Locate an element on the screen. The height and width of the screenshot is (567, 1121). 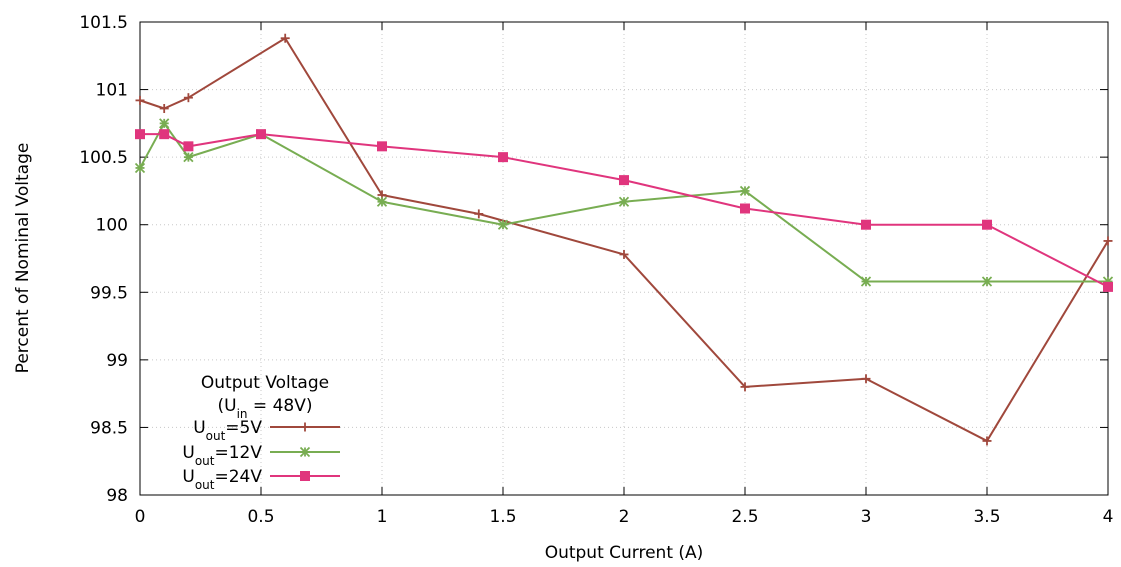
x-tick-label: 0 is located at coordinates (140, 517).